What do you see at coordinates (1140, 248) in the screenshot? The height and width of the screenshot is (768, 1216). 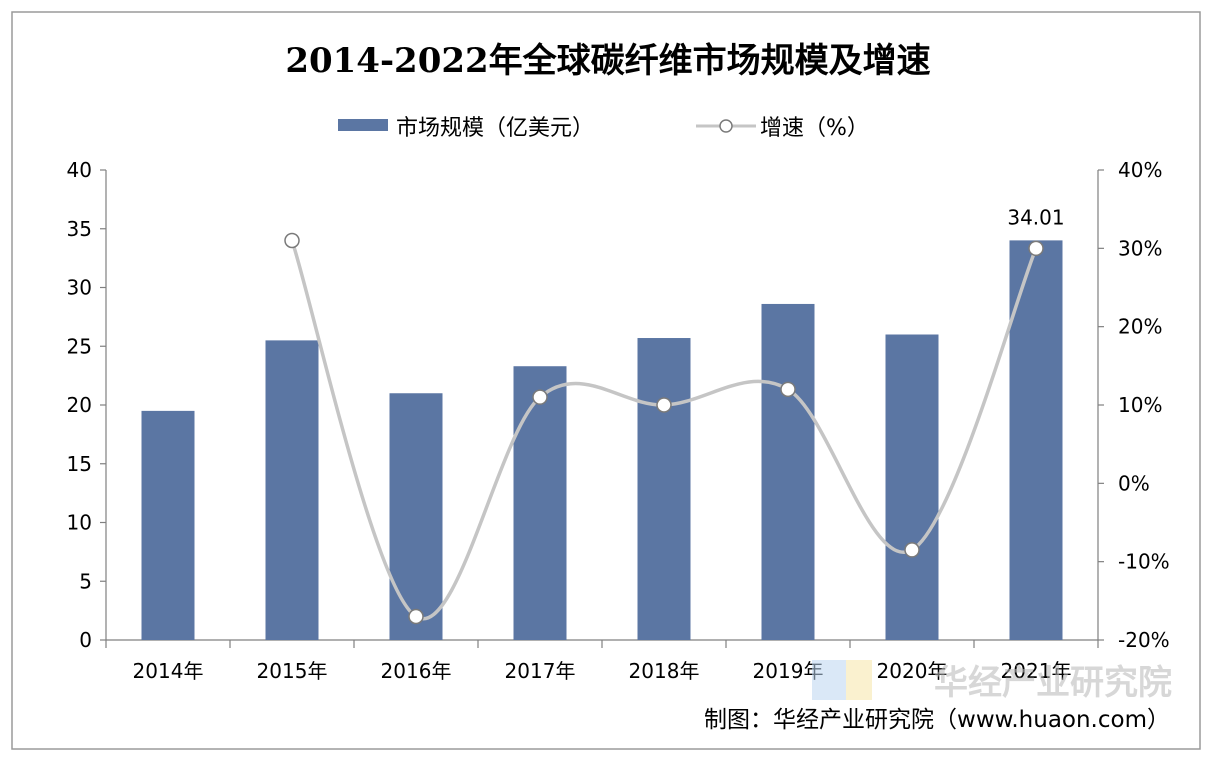 I see `y-right-tick-label: 30%` at bounding box center [1140, 248].